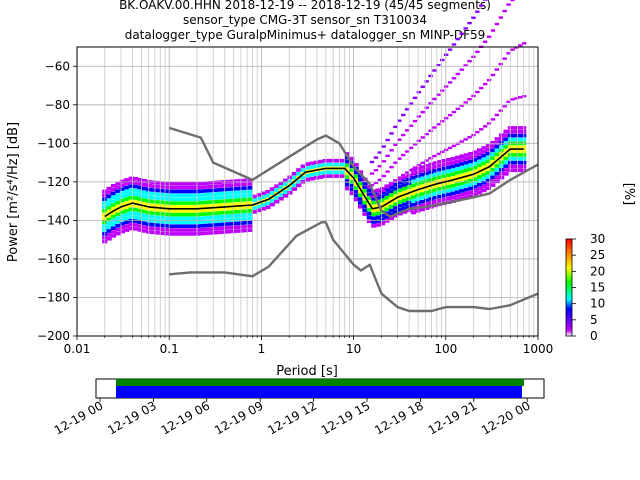  What do you see at coordinates (597, 271) in the screenshot?
I see `colorbar-tick-label: 20` at bounding box center [597, 271].